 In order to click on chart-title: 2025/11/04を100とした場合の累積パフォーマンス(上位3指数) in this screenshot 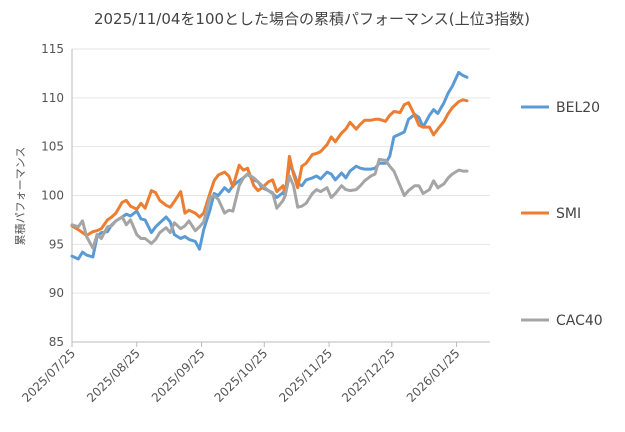, I will do `click(312, 19)`.